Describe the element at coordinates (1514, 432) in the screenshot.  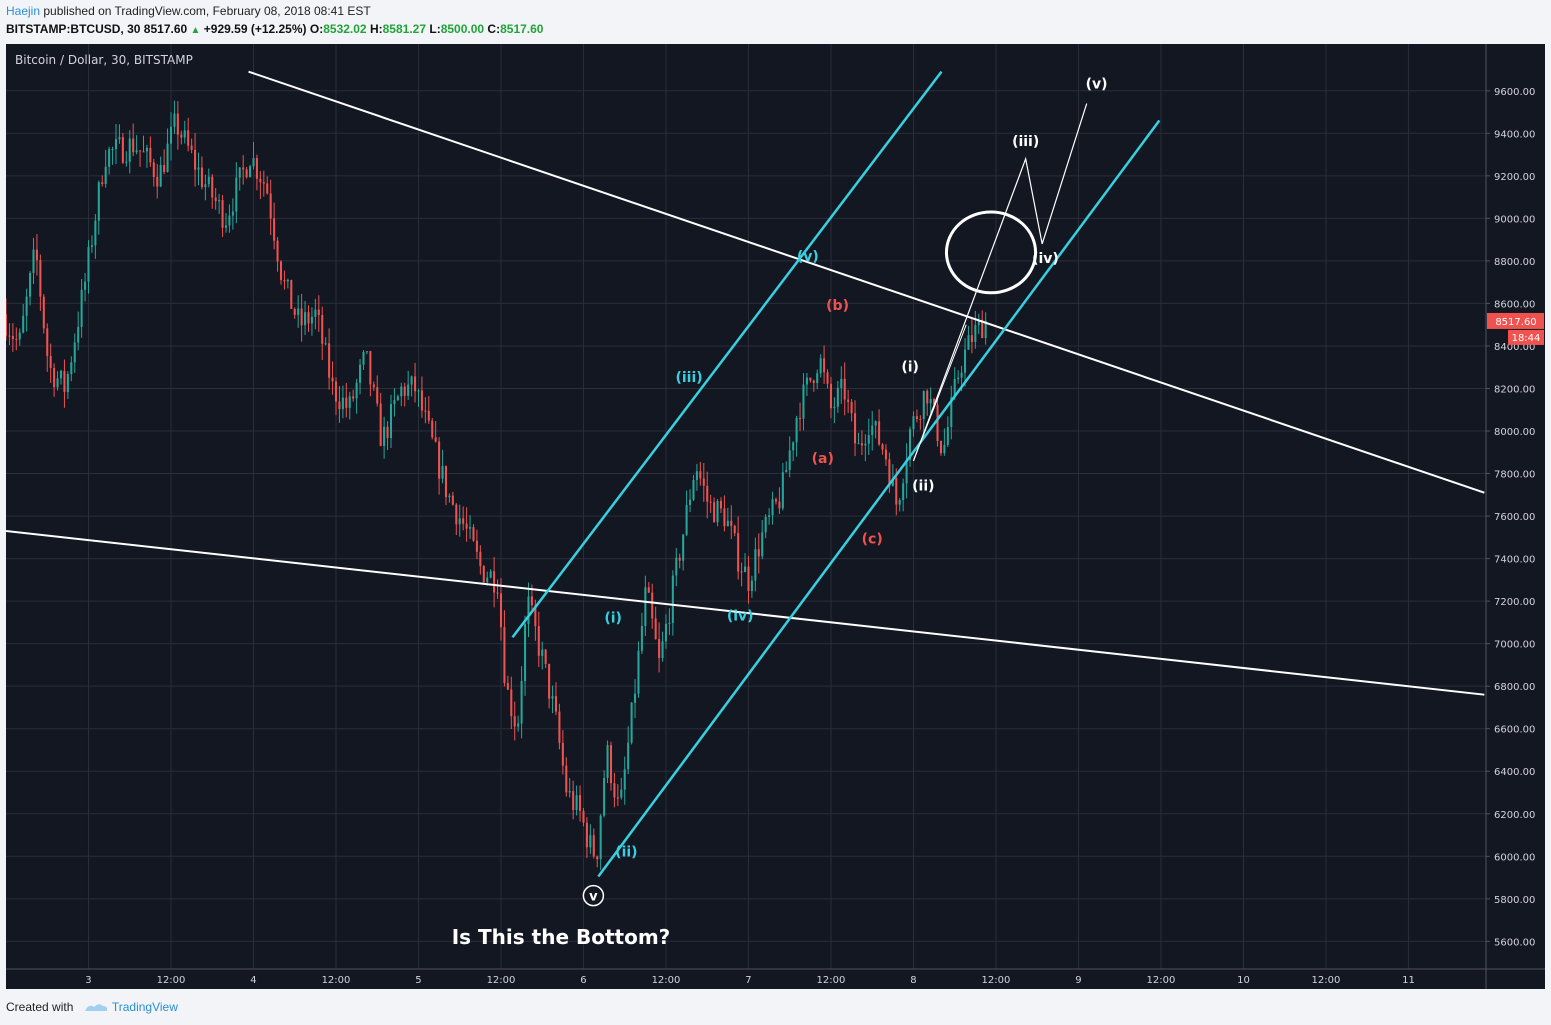
I see `y-tick-label: 8000.00` at that location.